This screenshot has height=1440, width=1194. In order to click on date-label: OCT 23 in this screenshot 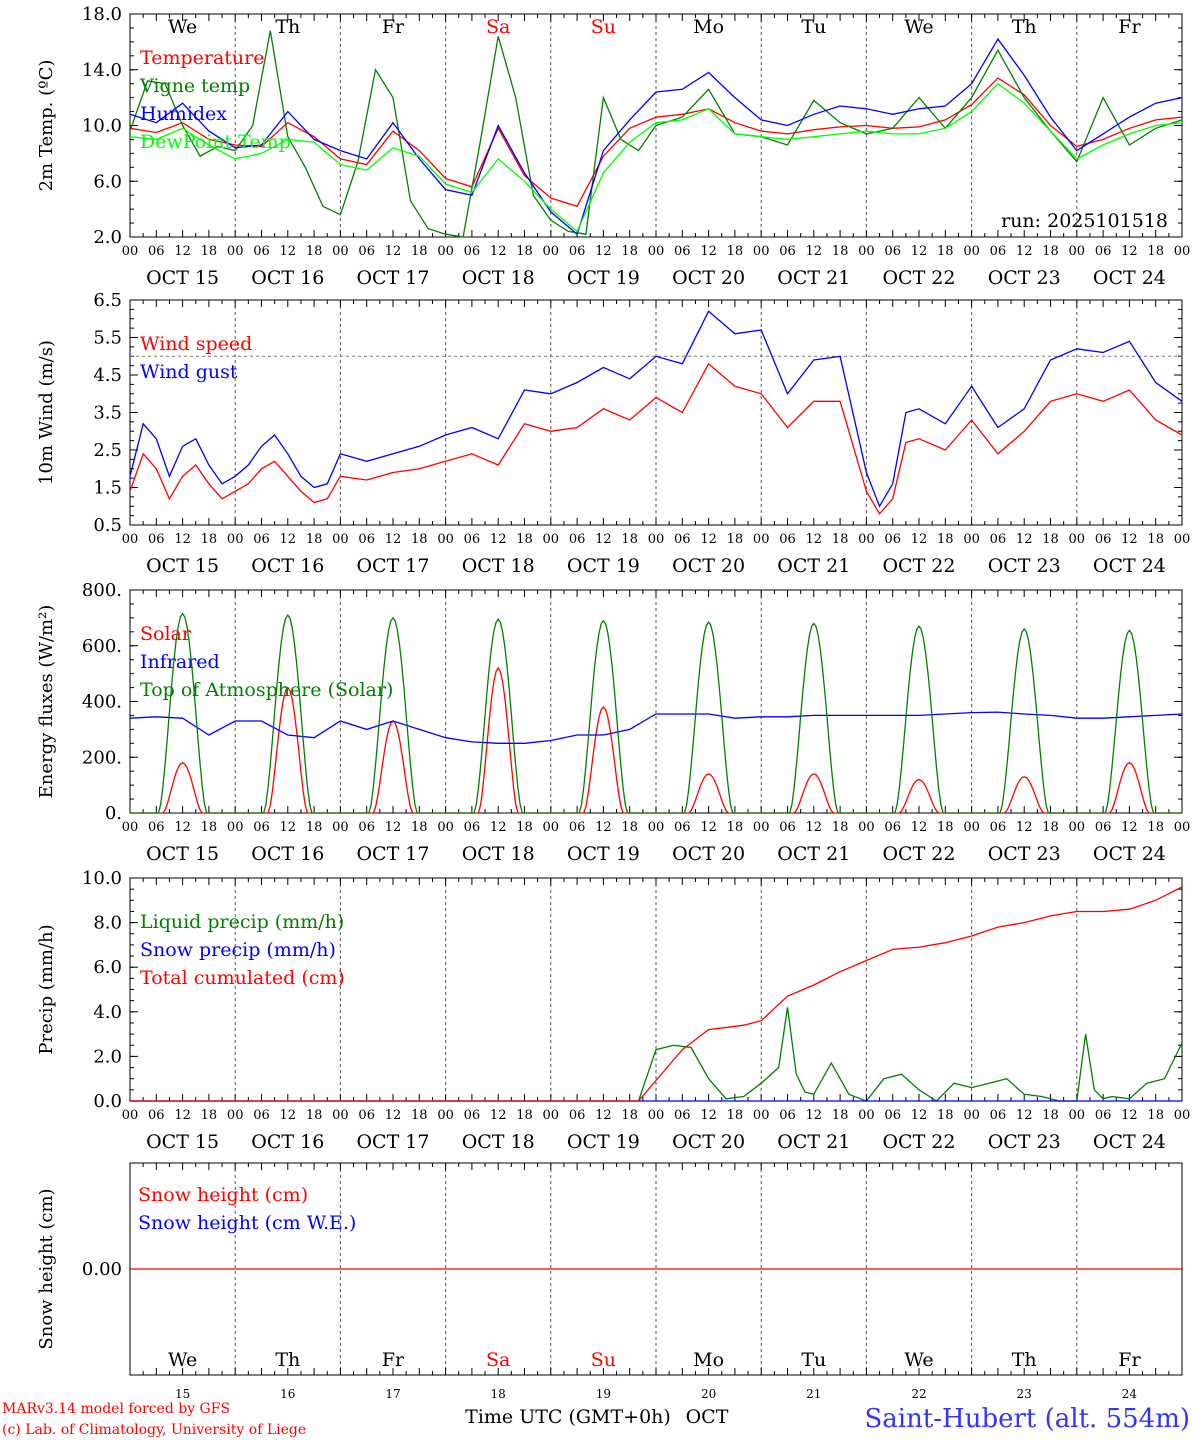, I will do `click(1024, 854)`.